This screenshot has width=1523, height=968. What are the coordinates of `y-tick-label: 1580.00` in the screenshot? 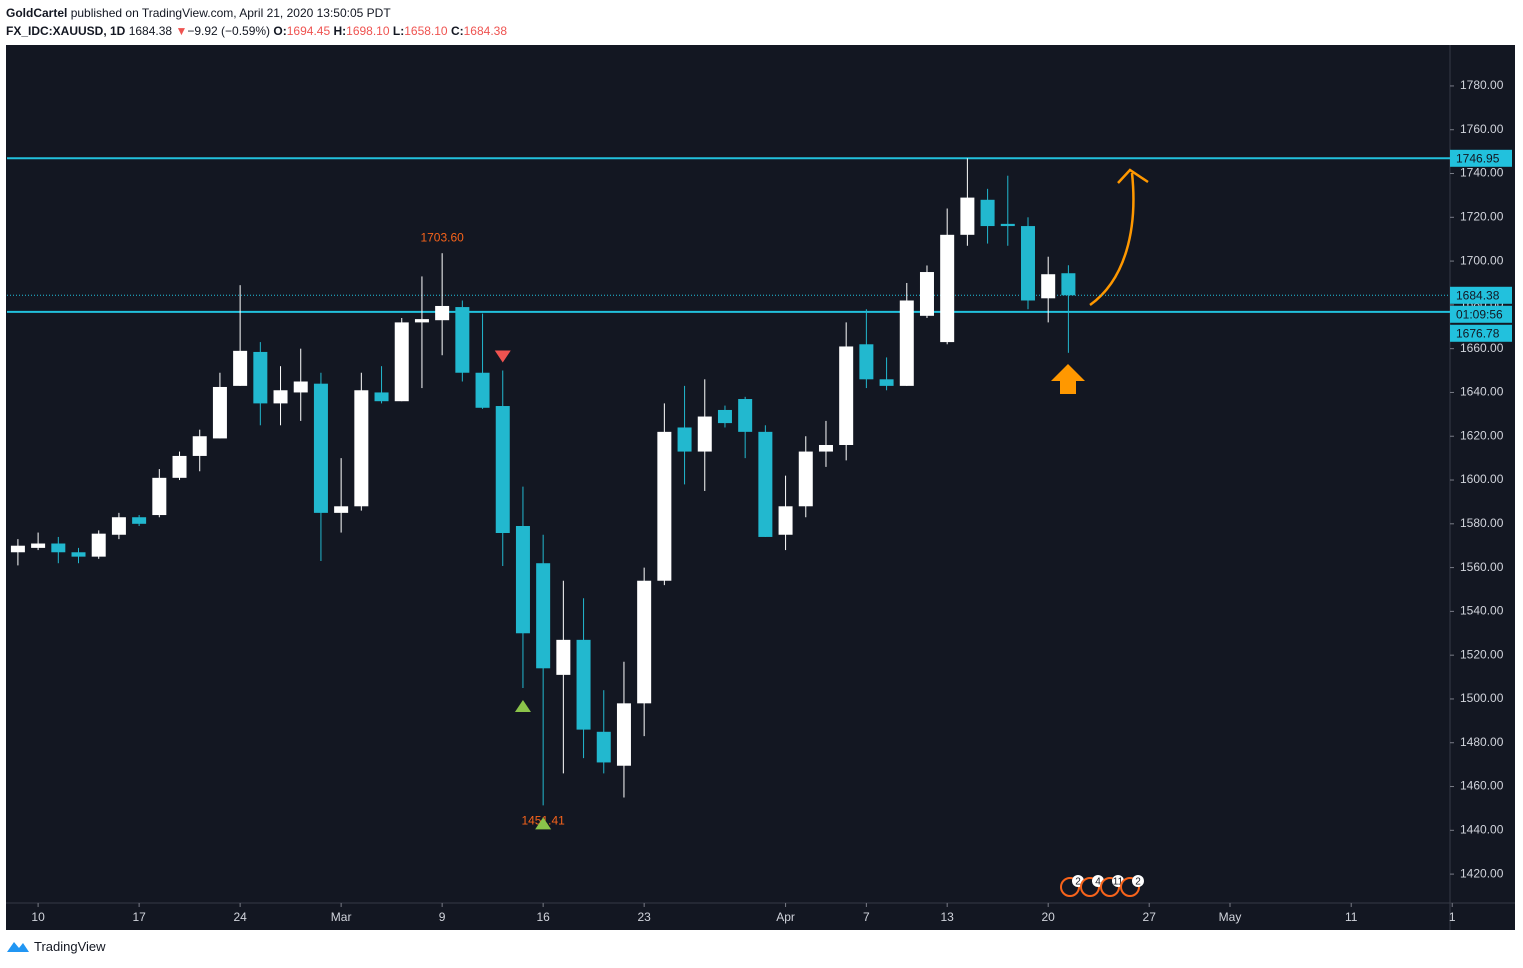 It's located at (1482, 523).